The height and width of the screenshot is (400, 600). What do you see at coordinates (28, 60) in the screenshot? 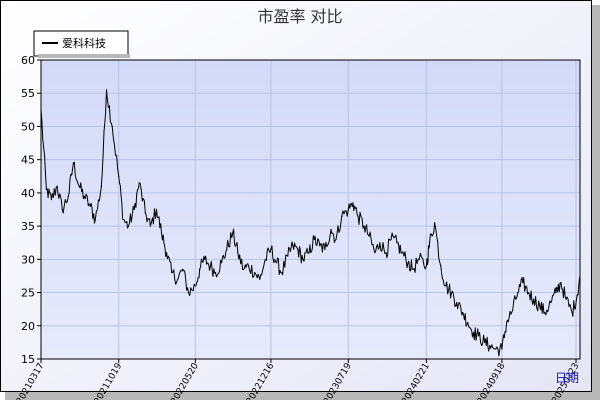
I see `y-tick-label: 60` at bounding box center [28, 60].